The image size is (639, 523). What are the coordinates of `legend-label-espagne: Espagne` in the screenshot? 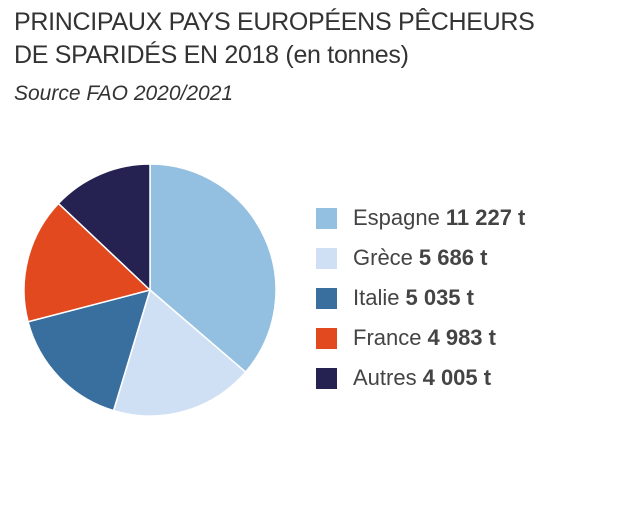 It's located at (396, 217).